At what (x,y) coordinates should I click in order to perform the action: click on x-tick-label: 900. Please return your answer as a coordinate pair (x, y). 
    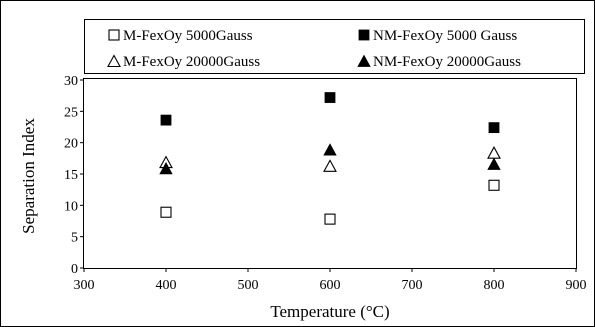
    Looking at the image, I should click on (576, 285).